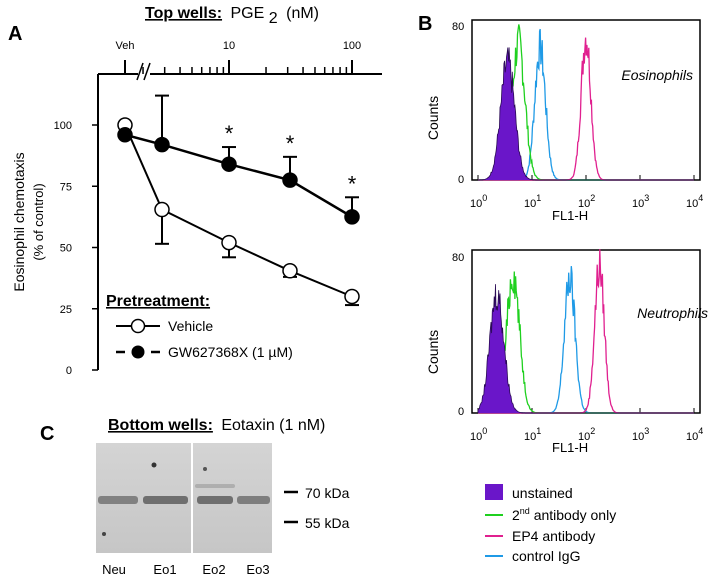  Describe the element at coordinates (66, 187) in the screenshot. I see `y-tick-label: 75` at that location.